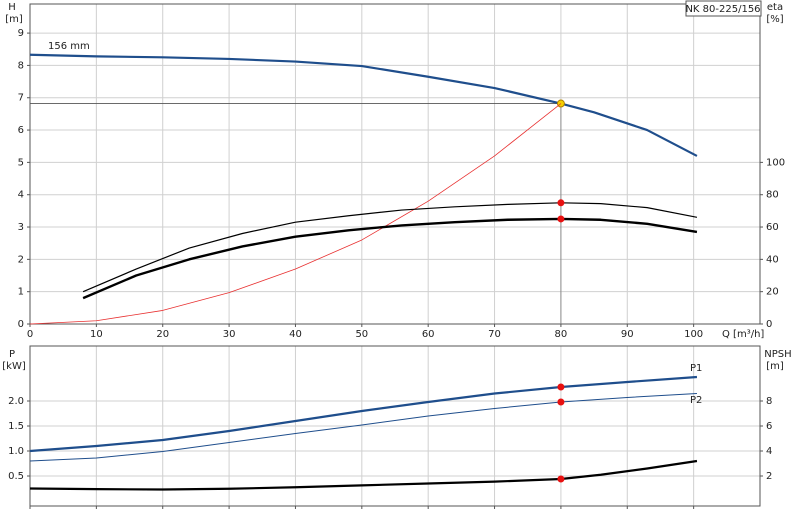 This screenshot has width=800, height=520. Describe the element at coordinates (774, 19) in the screenshot. I see `y2-axis-unit: [%]` at that location.